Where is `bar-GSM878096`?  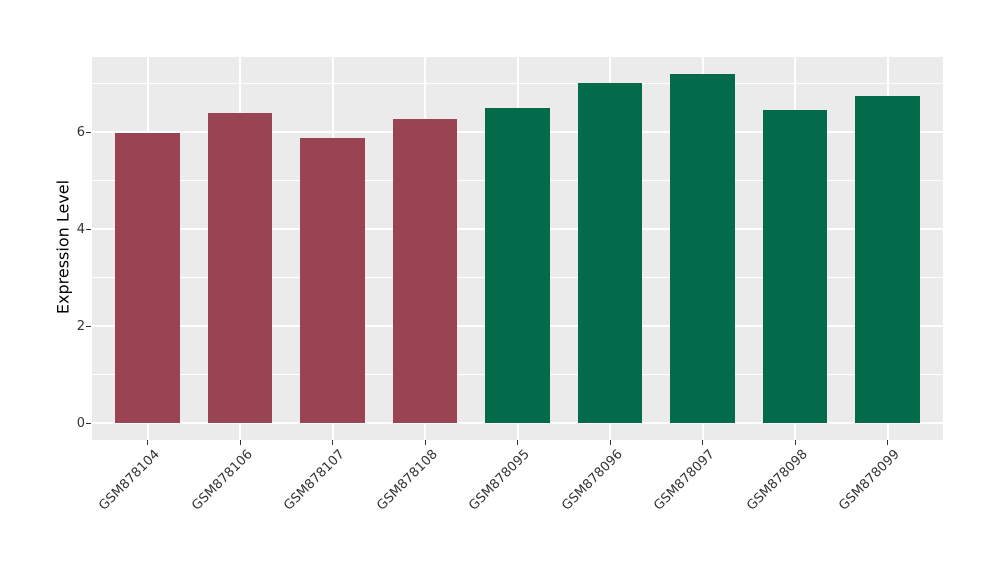
bar-GSM878096 is located at coordinates (610, 253).